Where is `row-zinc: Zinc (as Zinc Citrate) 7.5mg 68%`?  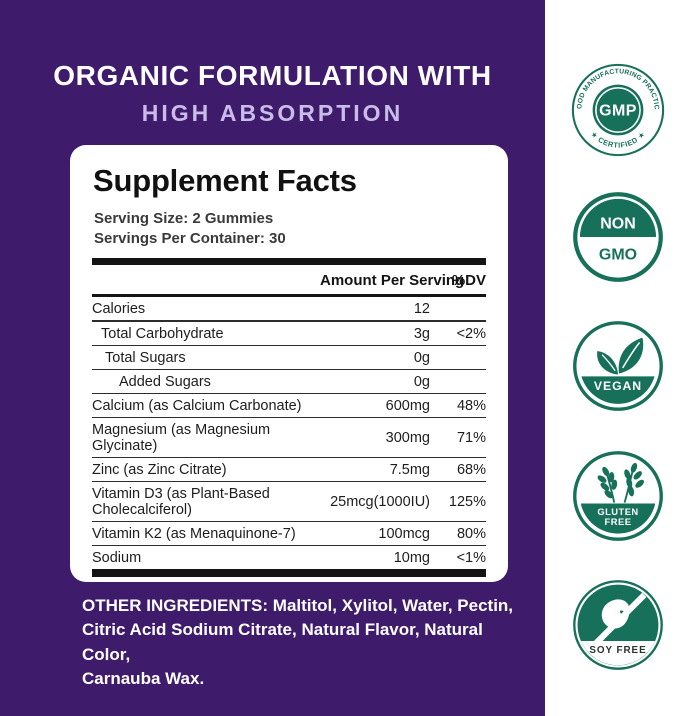
row-zinc: Zinc (as Zinc Citrate) 7.5mg 68% is located at coordinates (289, 470).